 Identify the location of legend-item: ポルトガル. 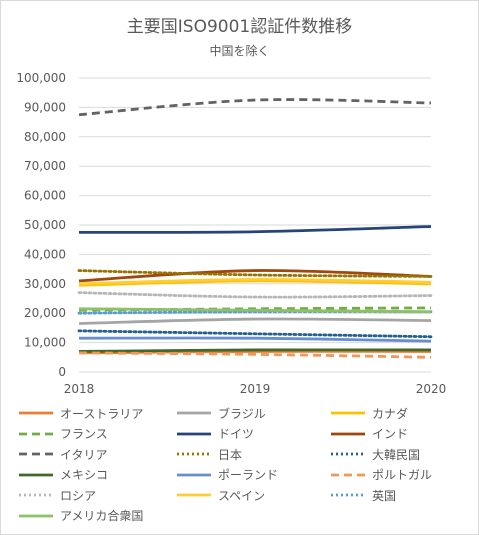
(381, 475).